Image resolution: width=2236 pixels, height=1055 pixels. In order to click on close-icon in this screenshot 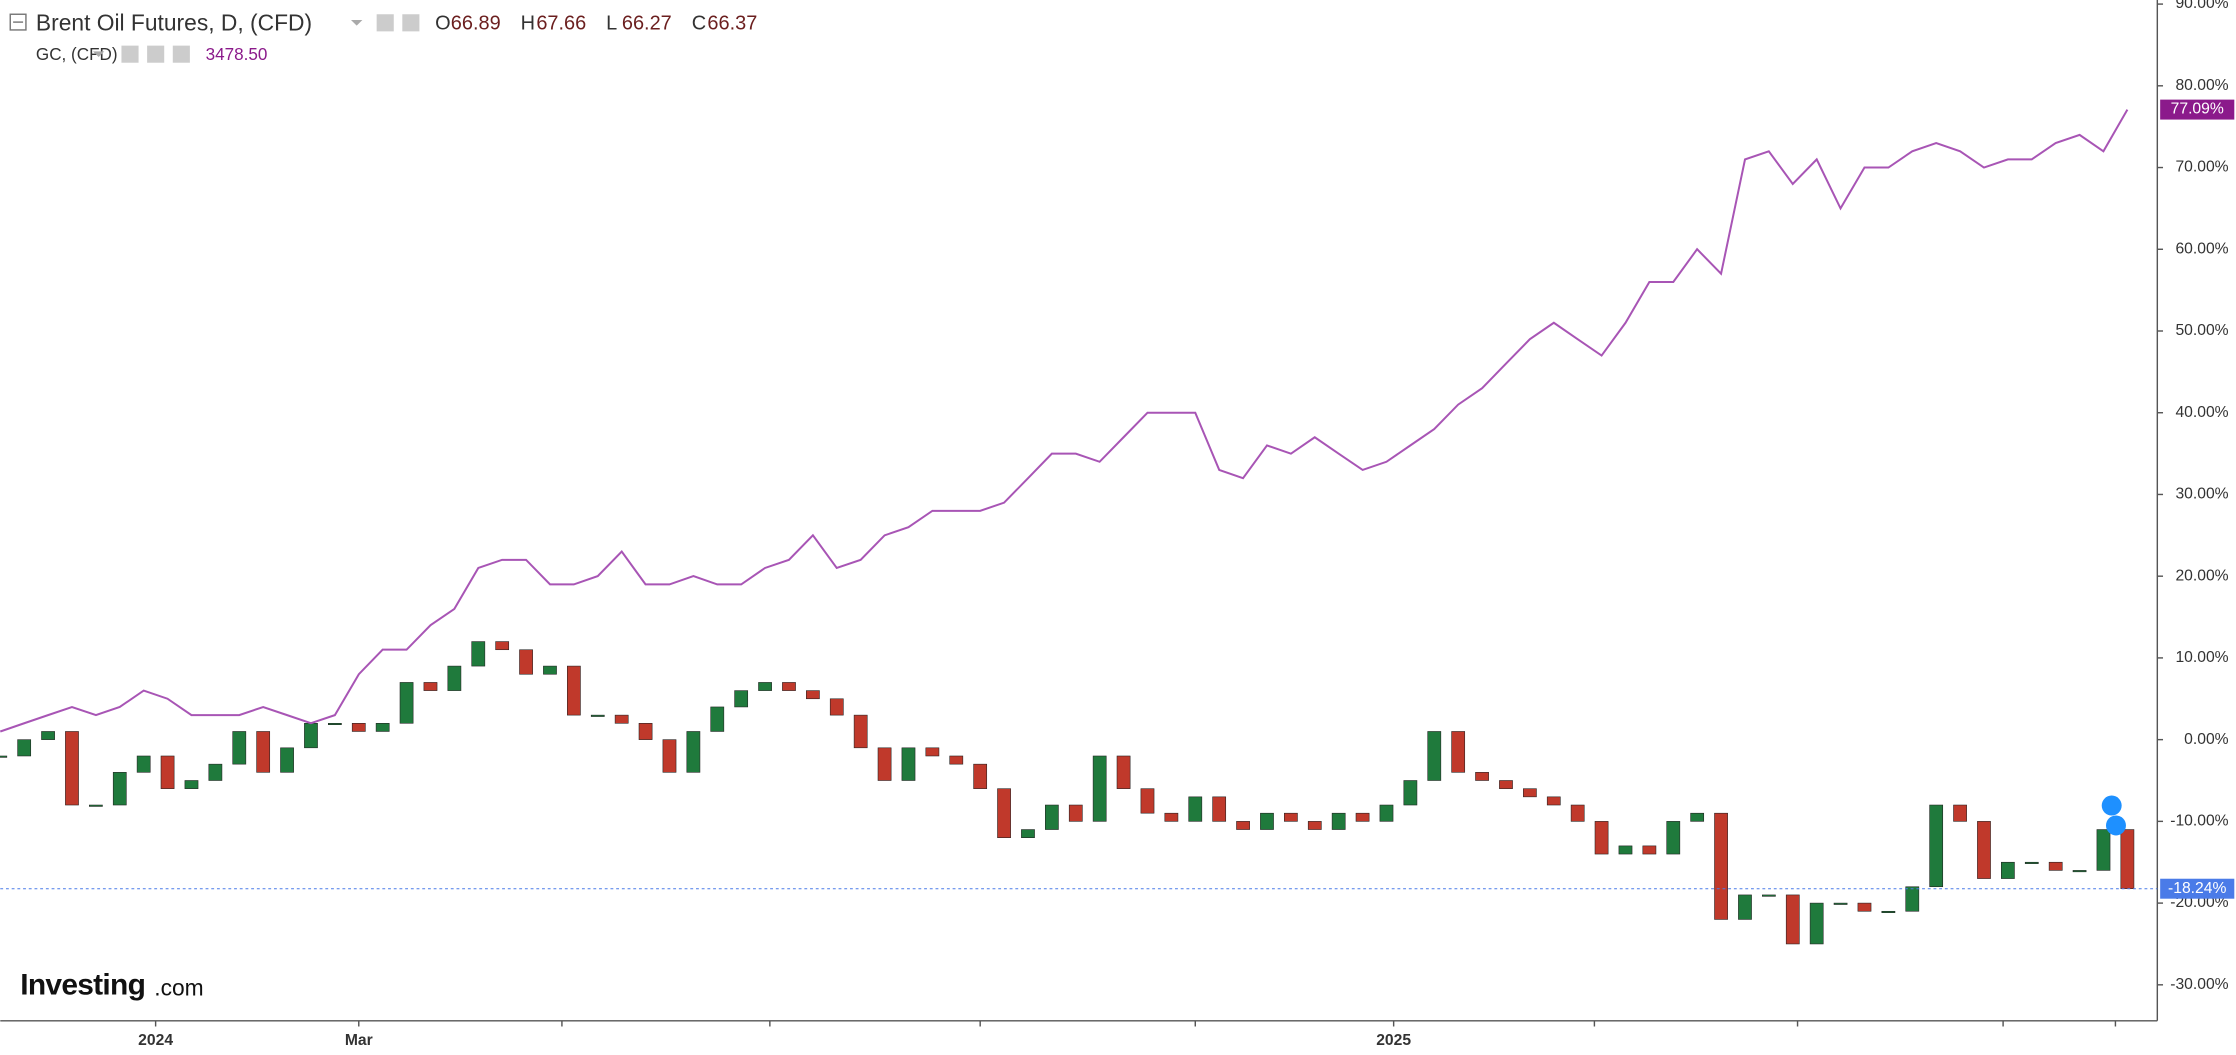, I will do `click(181, 54)`.